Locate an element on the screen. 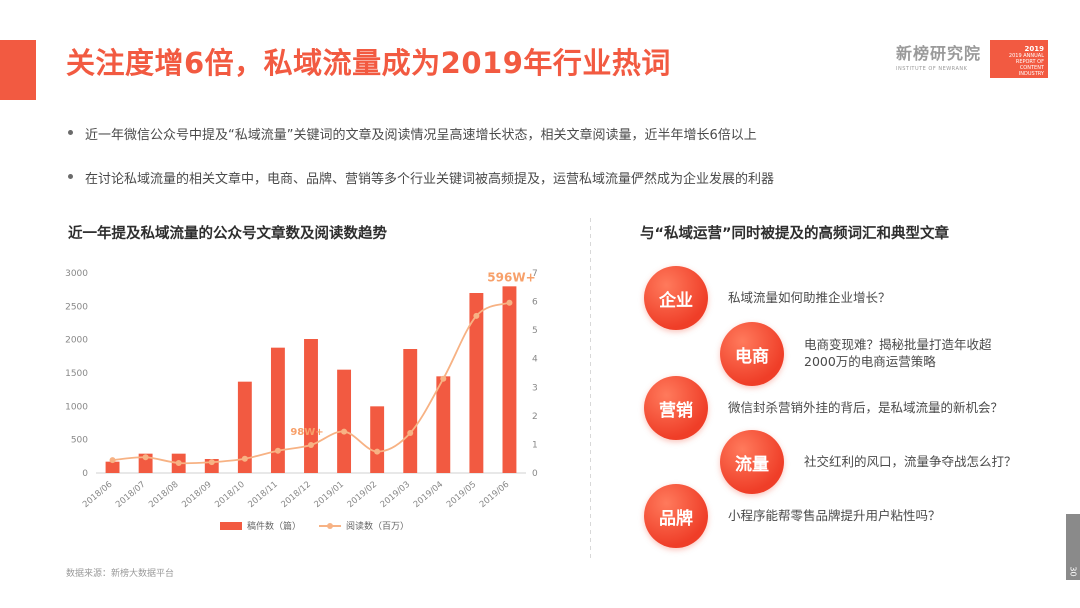 The width and height of the screenshot is (1080, 608). page-title: 关注度增6倍，私域流量成为2019年行业热词 is located at coordinates (368, 63).